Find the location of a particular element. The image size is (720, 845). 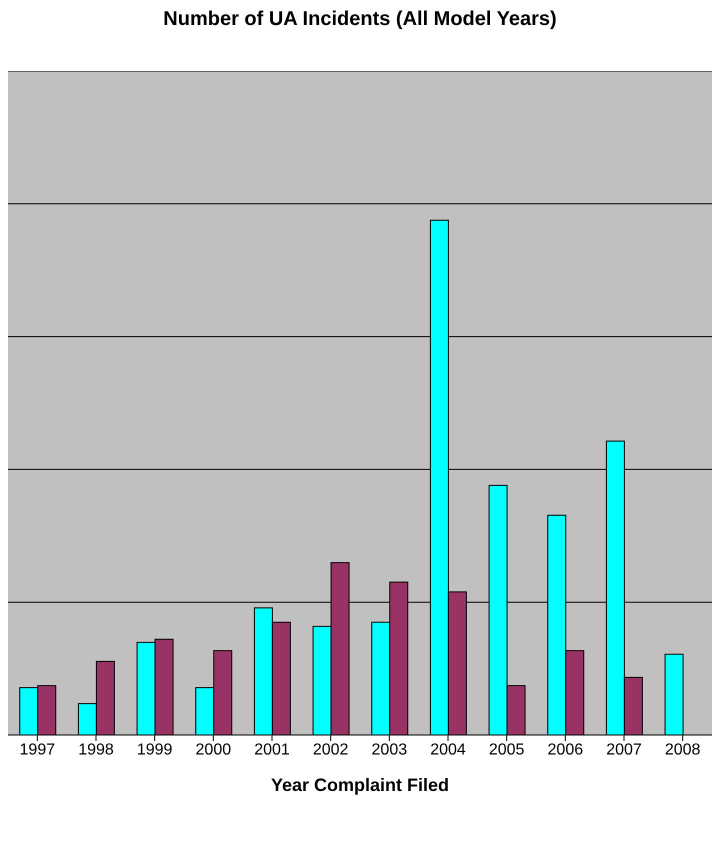

x-tick-label: 2003 is located at coordinates (390, 749).